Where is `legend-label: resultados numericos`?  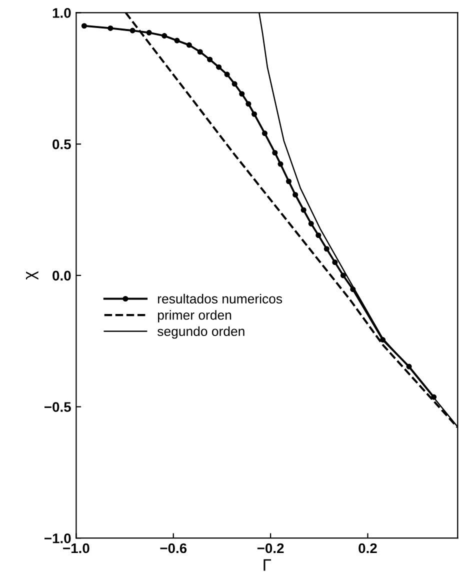 legend-label: resultados numericos is located at coordinates (220, 299).